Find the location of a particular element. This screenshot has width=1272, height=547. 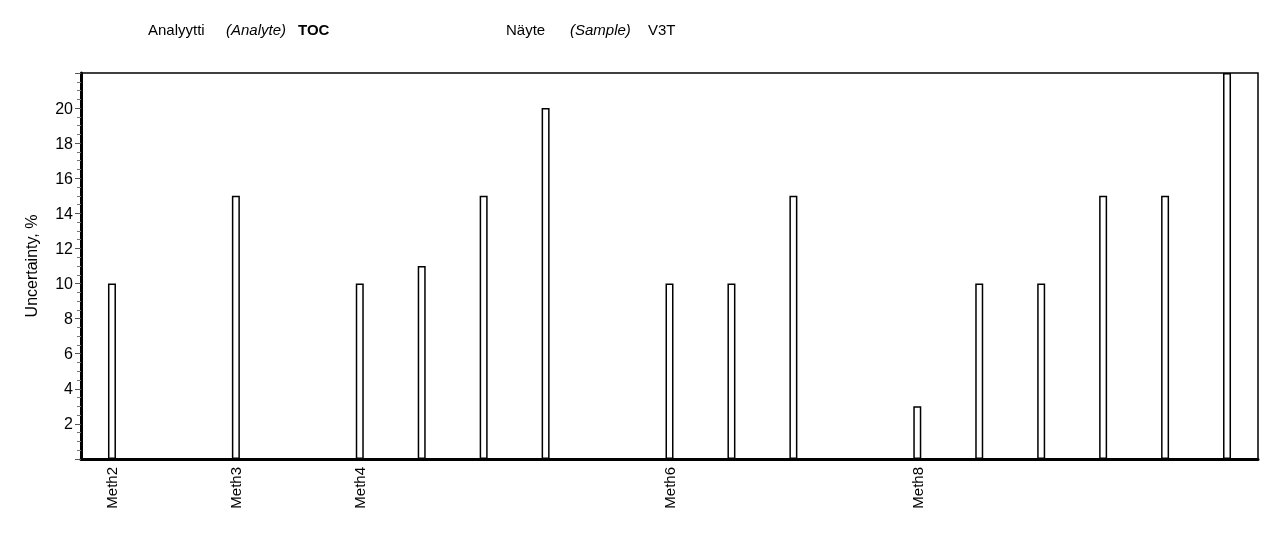

y-tick-label: 12 is located at coordinates (64, 248).